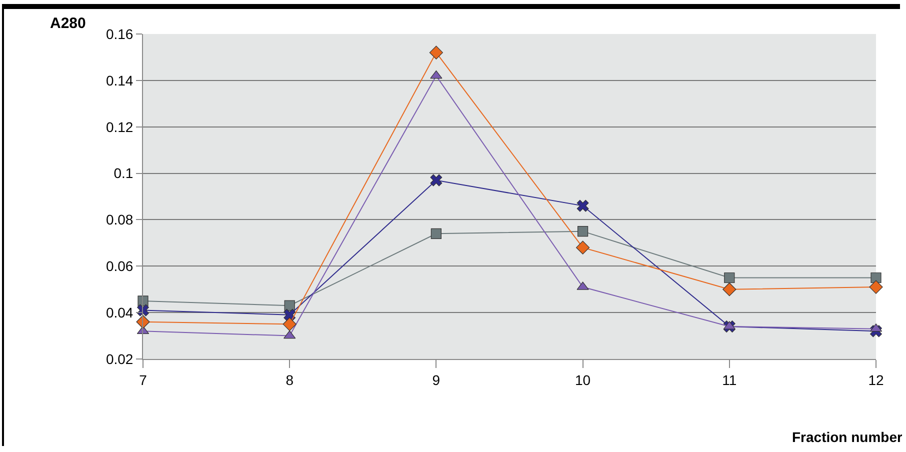 The image size is (906, 452). What do you see at coordinates (120, 312) in the screenshot?
I see `y-tick-label: 0.04` at bounding box center [120, 312].